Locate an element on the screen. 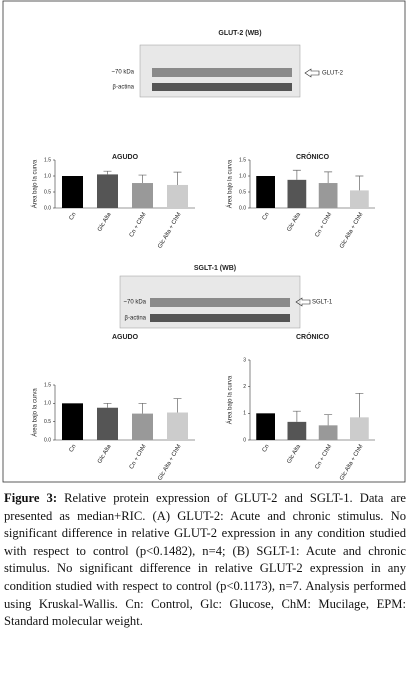 Image resolution: width=419 pixels, height=677 pixels. y-tick-label: 0 is located at coordinates (244, 440).